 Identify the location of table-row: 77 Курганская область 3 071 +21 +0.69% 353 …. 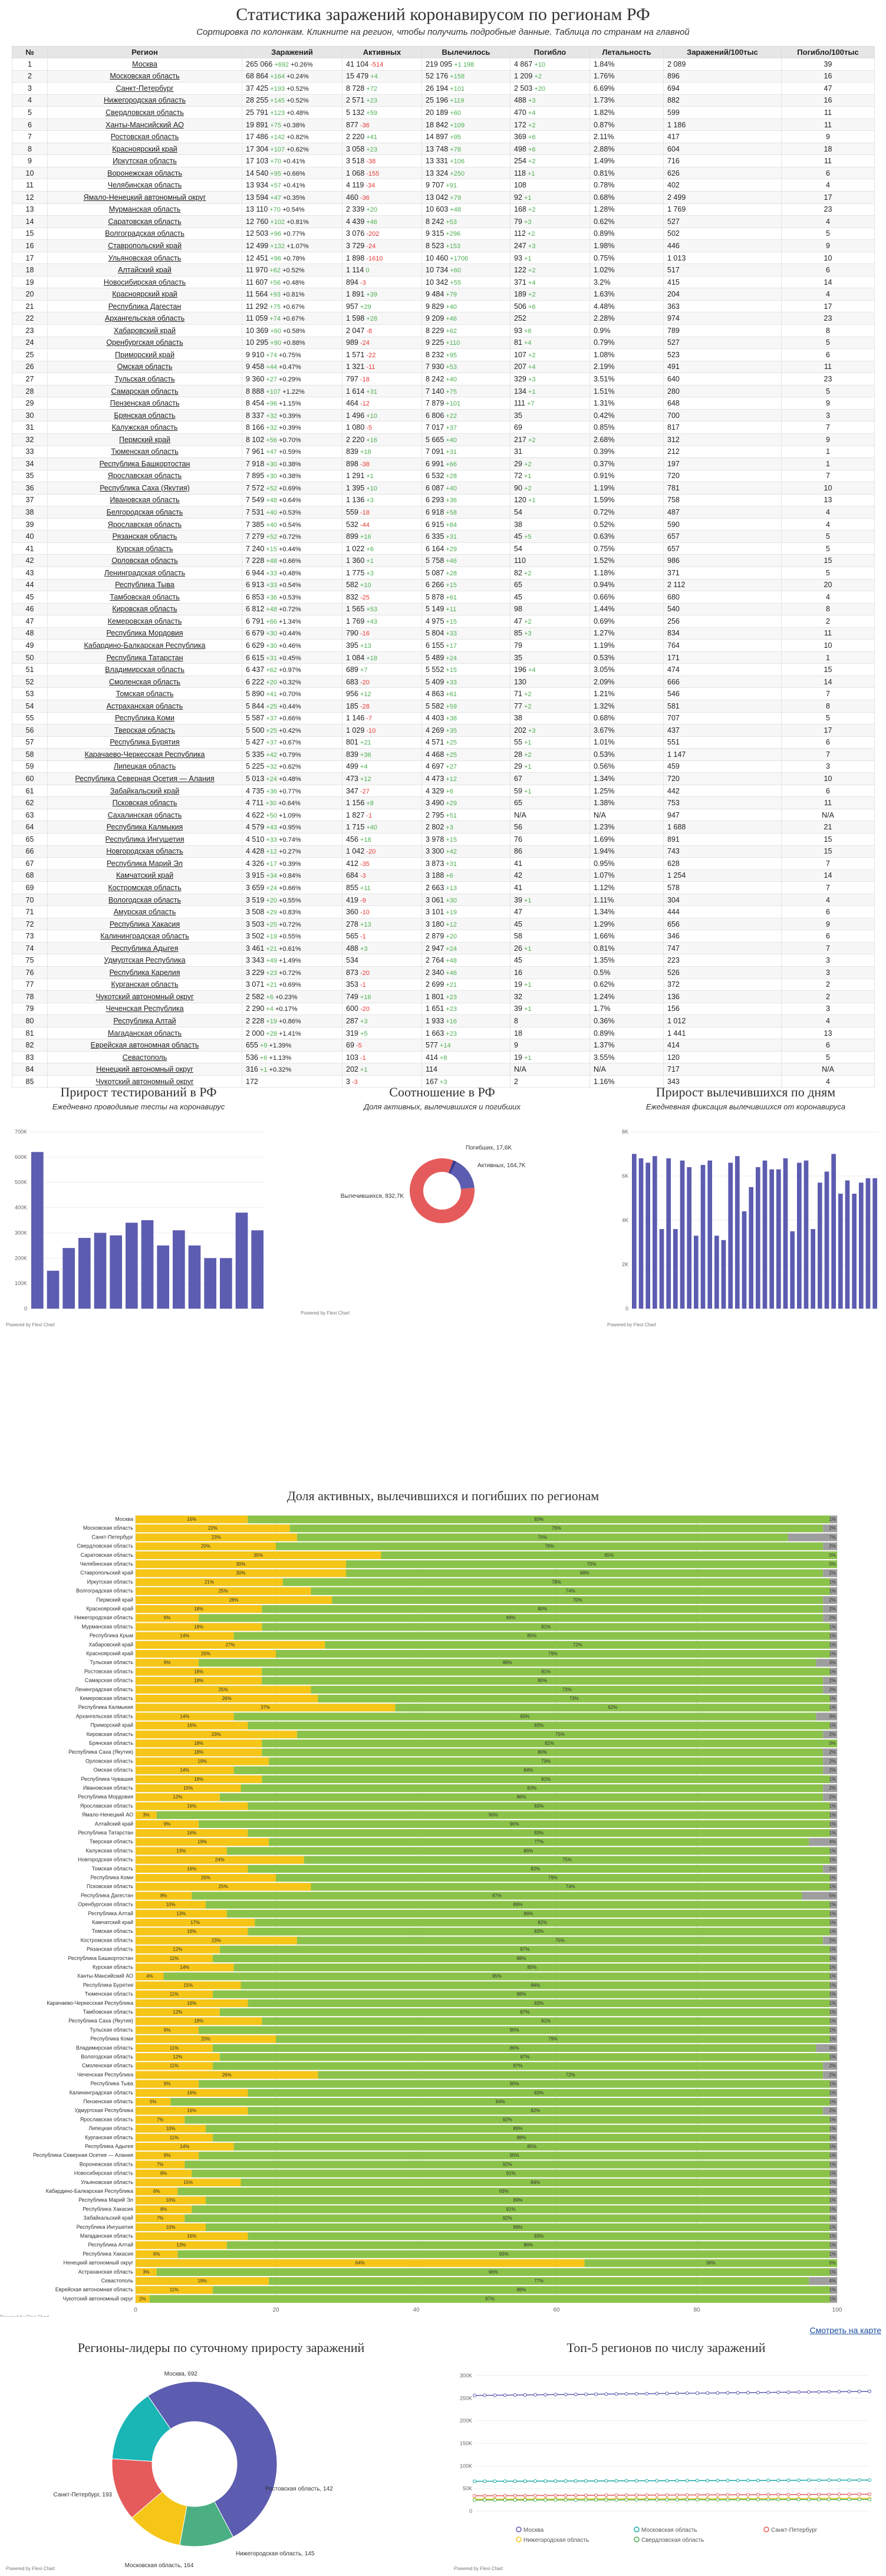
(444, 984).